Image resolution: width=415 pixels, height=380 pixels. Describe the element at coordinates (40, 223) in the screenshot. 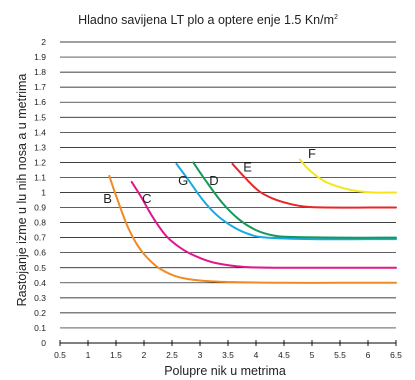

I see `y-tick-label: 0.8` at that location.